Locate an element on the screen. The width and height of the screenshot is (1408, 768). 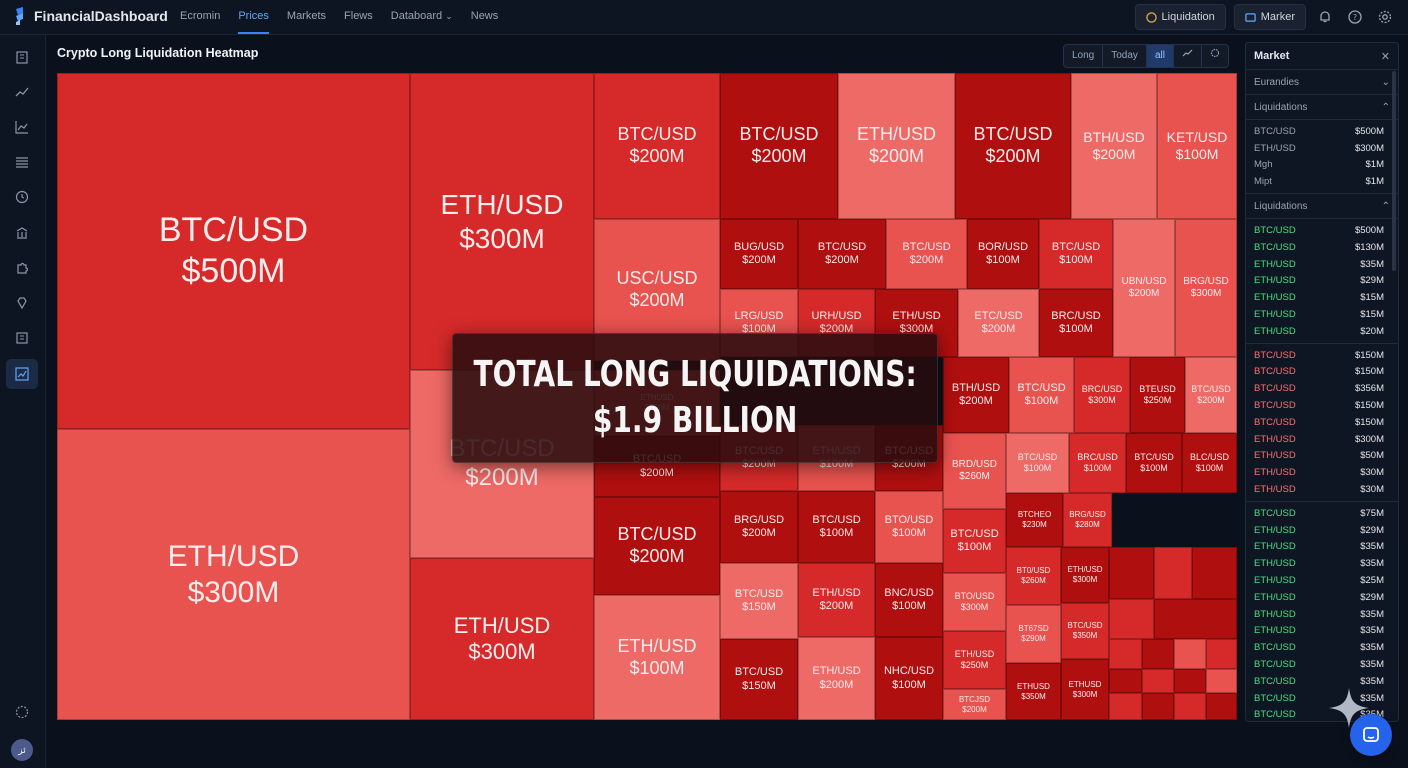
nav-item-prices: Prices is located at coordinates (253, 17).